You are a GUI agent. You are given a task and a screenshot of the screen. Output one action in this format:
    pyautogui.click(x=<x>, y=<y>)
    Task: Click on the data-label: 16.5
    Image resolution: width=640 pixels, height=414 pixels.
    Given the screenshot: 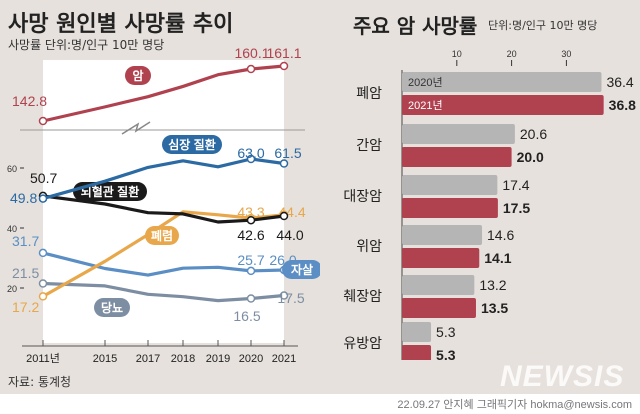 What is the action you would take?
    pyautogui.click(x=246, y=316)
    